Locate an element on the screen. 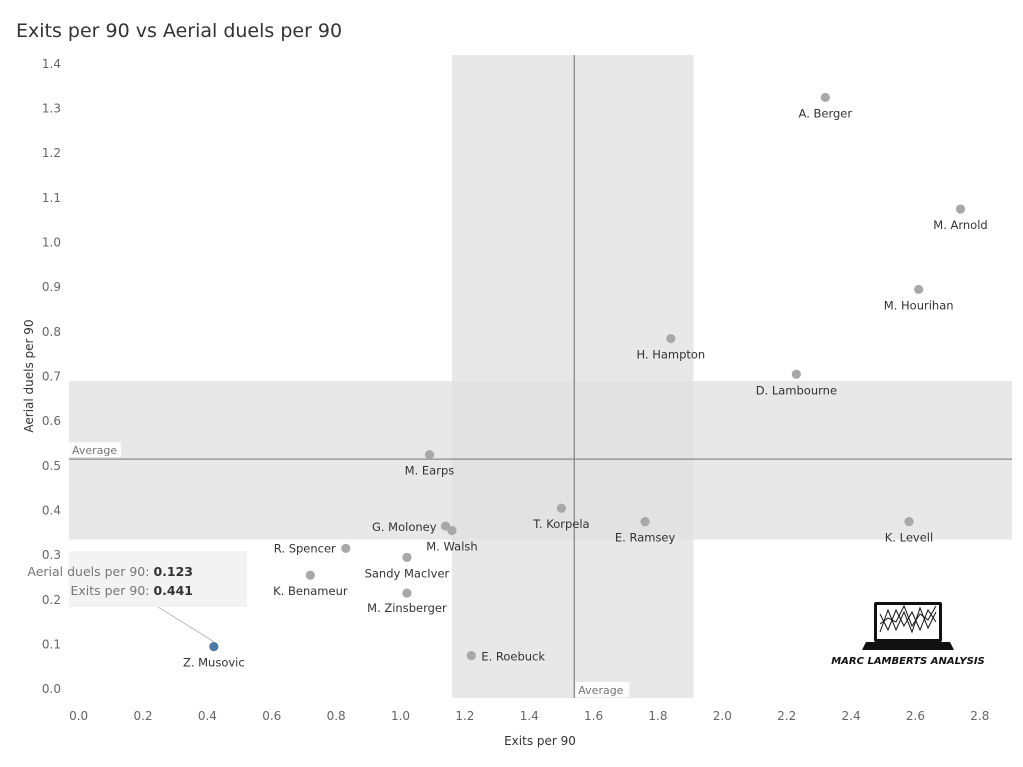 This screenshot has height=767, width=1023. point-m-hourihan is located at coordinates (919, 289).